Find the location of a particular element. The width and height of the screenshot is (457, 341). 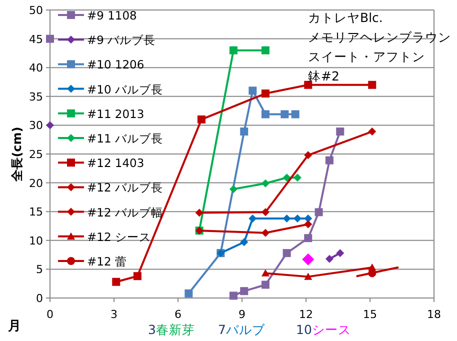

y-tick-label: 50 is located at coordinates (36, 10).